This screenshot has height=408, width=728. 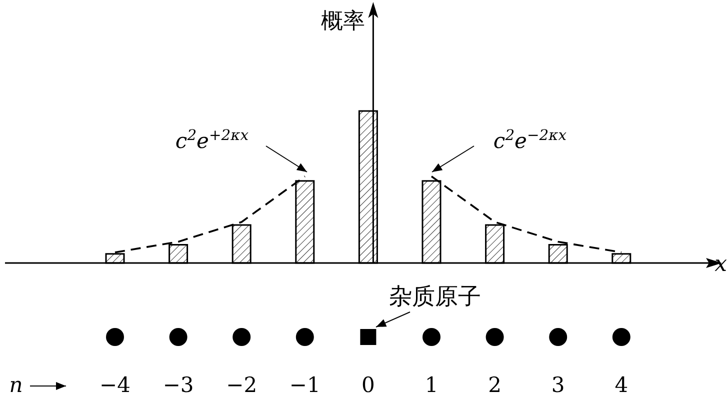 What do you see at coordinates (178, 385) in the screenshot?
I see `x-tick-label: −3` at bounding box center [178, 385].